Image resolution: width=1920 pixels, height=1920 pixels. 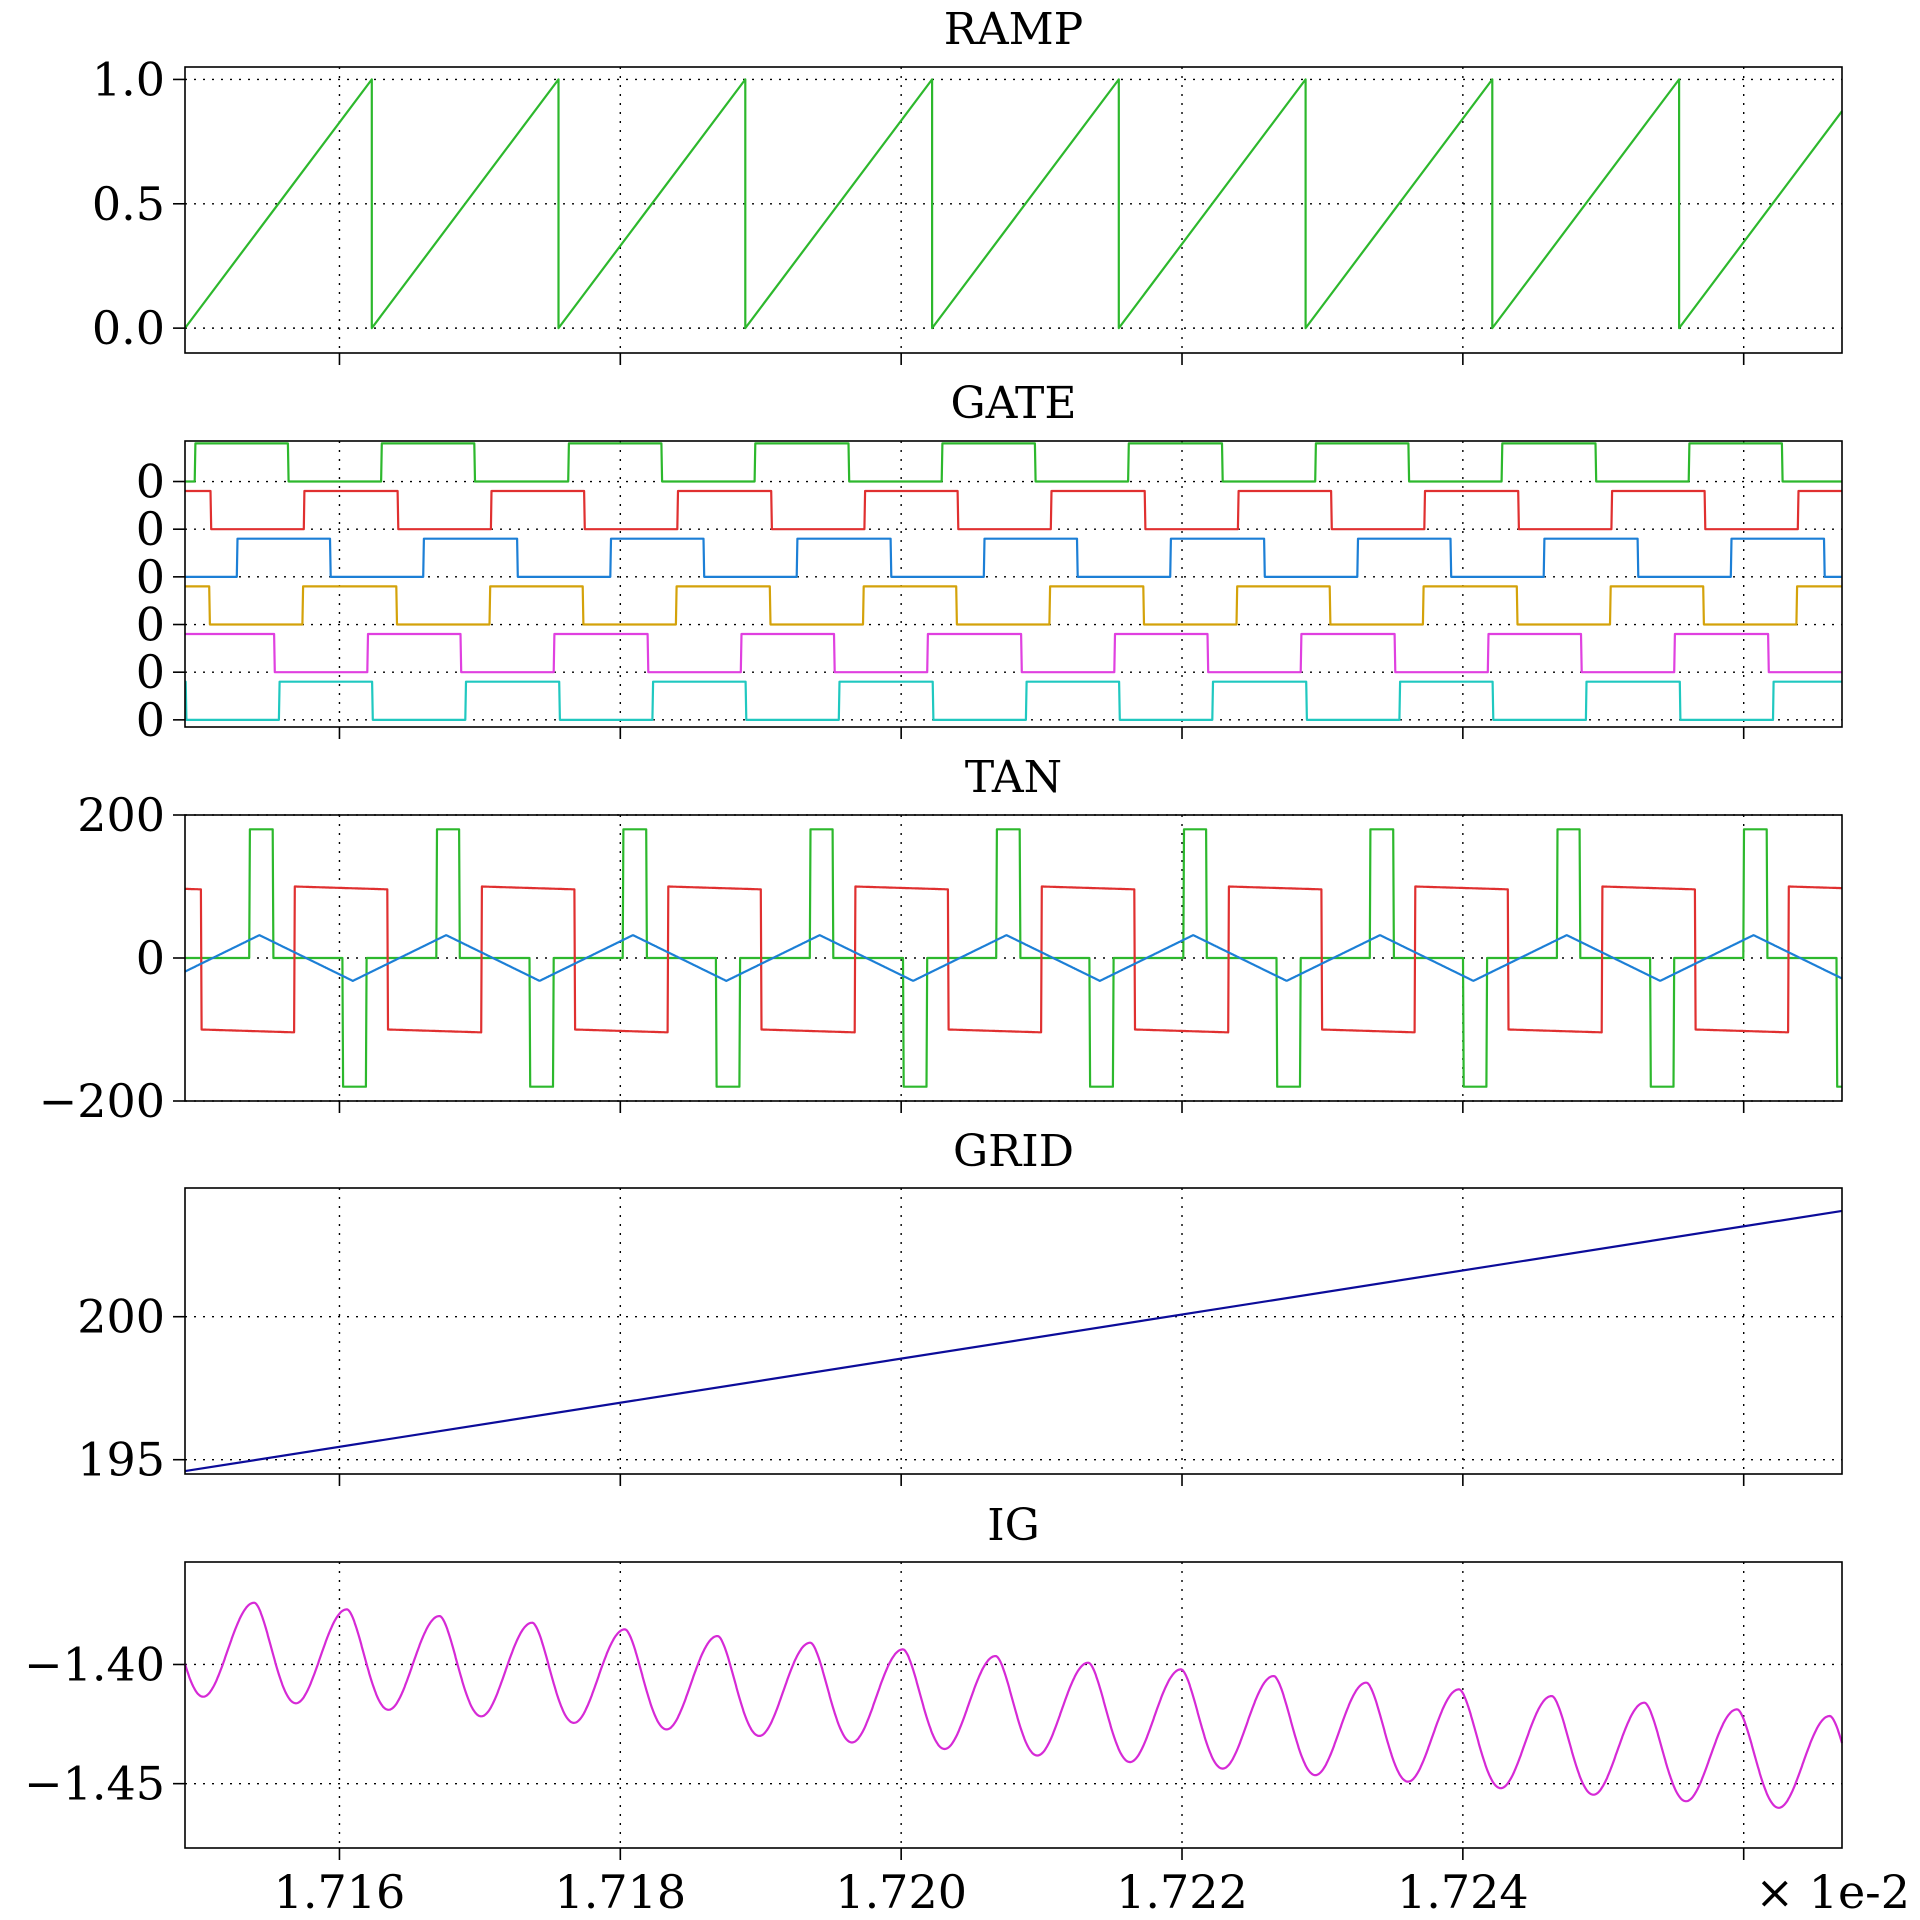 What do you see at coordinates (150, 577) in the screenshot?
I see `ytick-label-gate-3: 0` at bounding box center [150, 577].